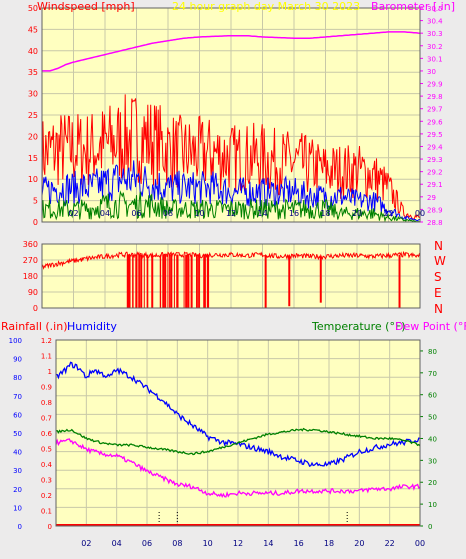 The height and width of the screenshot is (559, 466). What do you see at coordinates (105, 213) in the screenshot?
I see `wind-x-tick-label: 04` at bounding box center [105, 213].